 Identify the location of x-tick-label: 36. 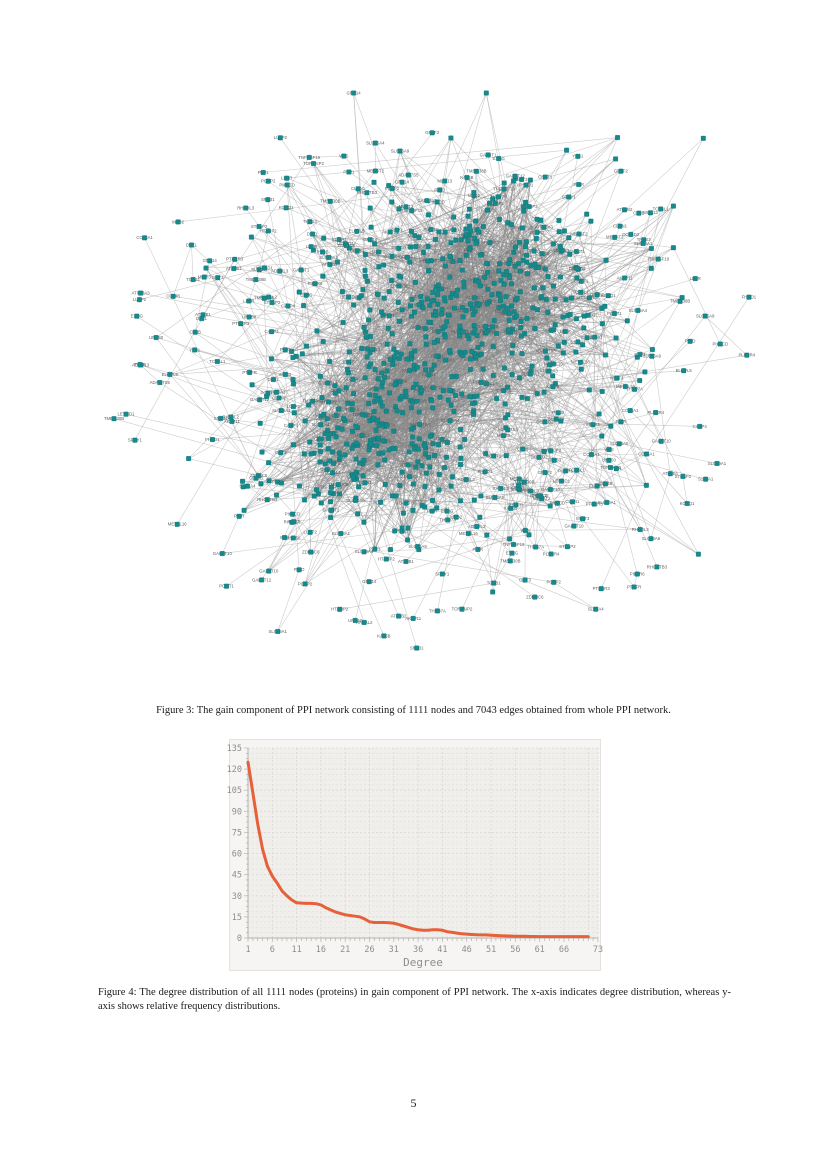
(418, 950).